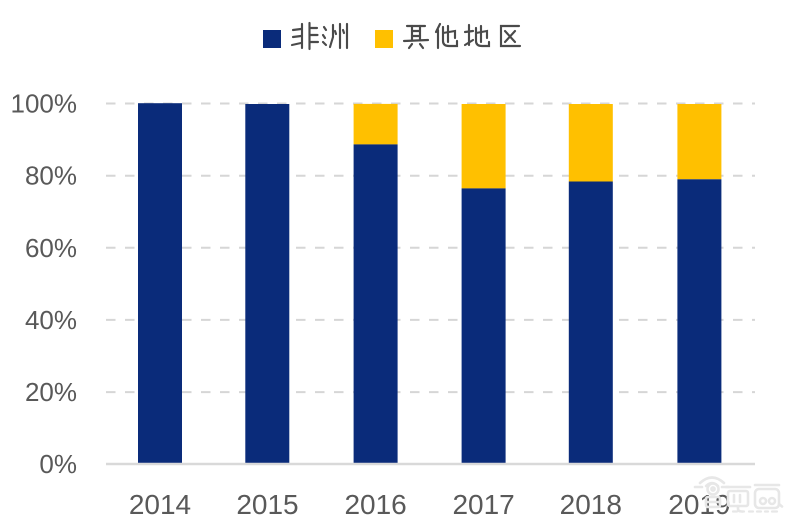 The width and height of the screenshot is (800, 532). I want to click on svg-text: 2018, so click(591, 504).